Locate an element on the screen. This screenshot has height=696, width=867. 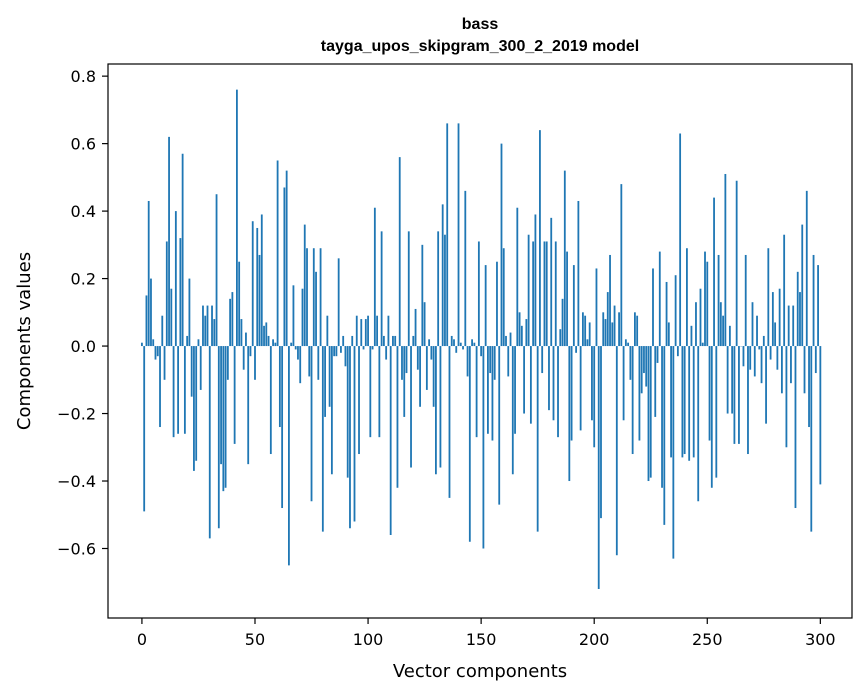
y-axis-label: Components values is located at coordinates (24, 341).